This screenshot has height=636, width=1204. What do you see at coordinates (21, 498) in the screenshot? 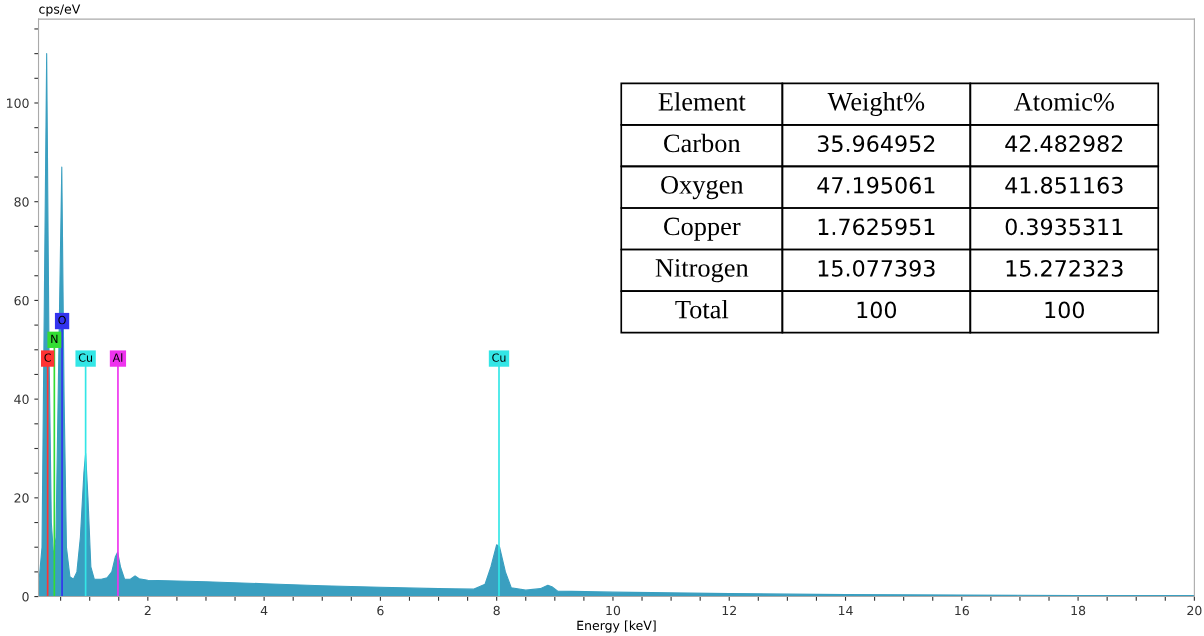
I see `y-tick-label: 20` at bounding box center [21, 498].